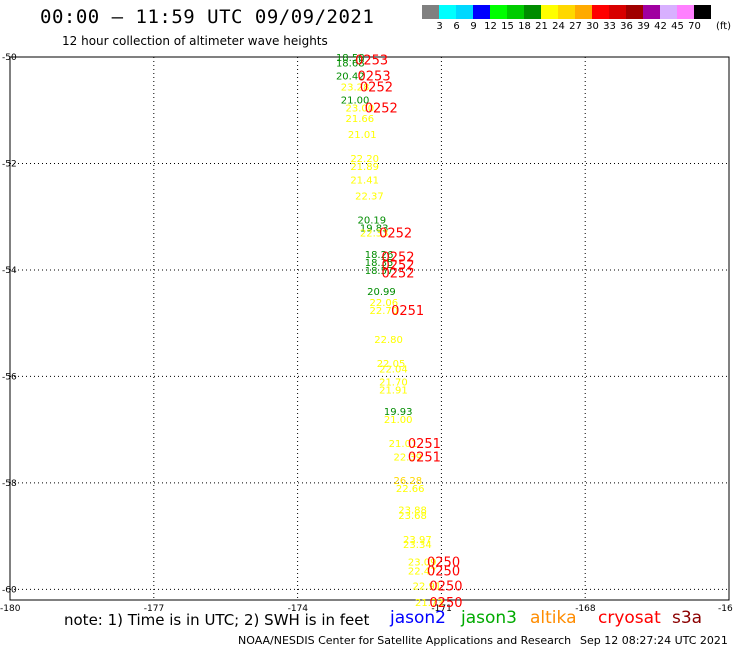 The width and height of the screenshot is (740, 650). I want to click on wave-height-value: 22.20, so click(364, 159).